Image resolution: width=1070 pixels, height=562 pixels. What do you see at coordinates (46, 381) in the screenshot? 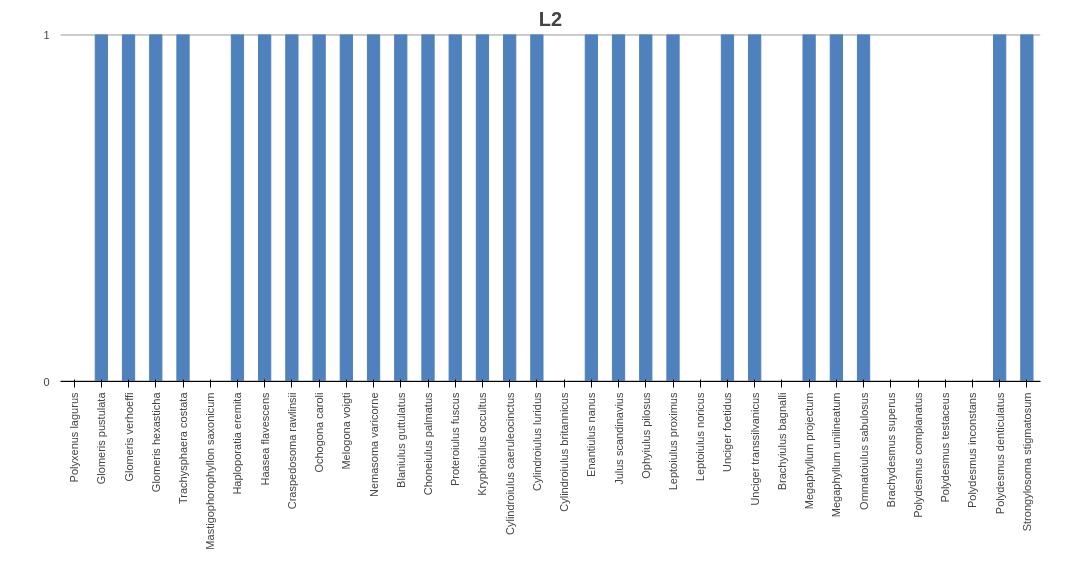
I see `y-tick-label: 0` at bounding box center [46, 381].